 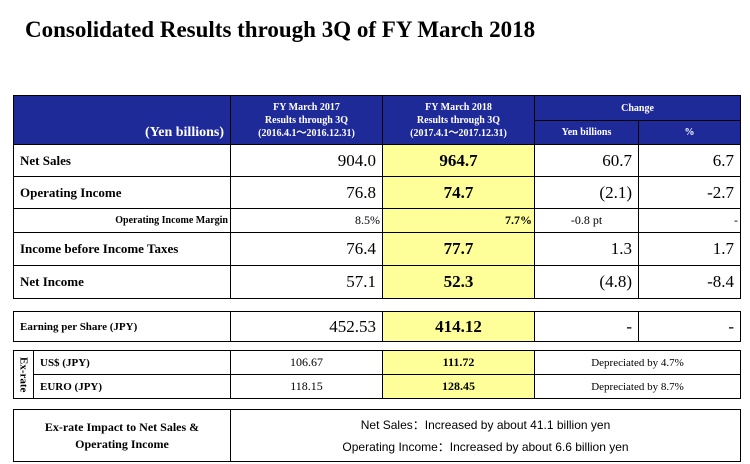 What do you see at coordinates (306, 192) in the screenshot?
I see `operating-income-fy2017: 76.8` at bounding box center [306, 192].